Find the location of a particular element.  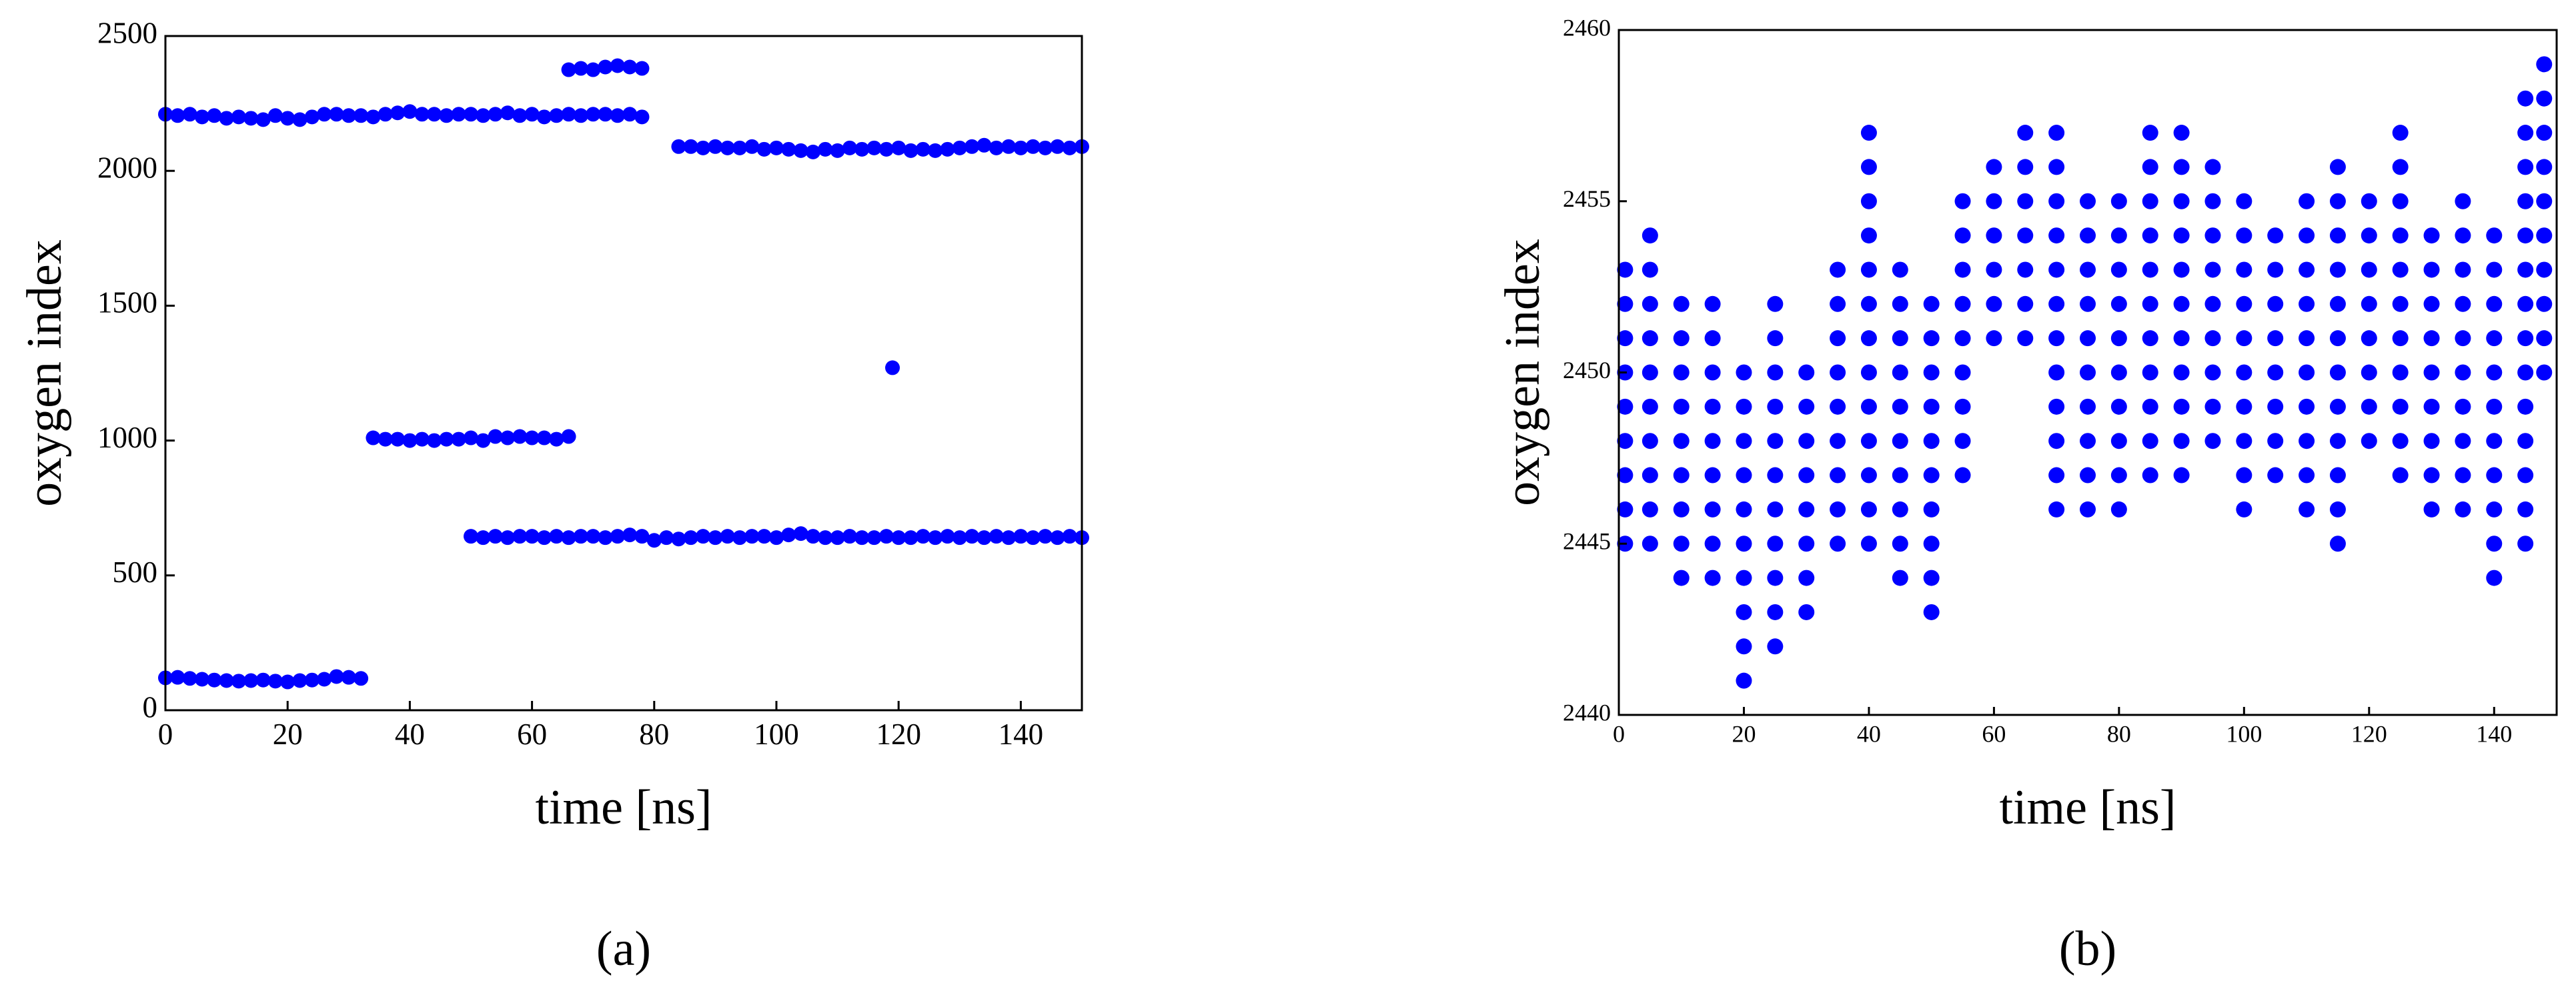

y-tick-label: 1000 is located at coordinates (127, 438).